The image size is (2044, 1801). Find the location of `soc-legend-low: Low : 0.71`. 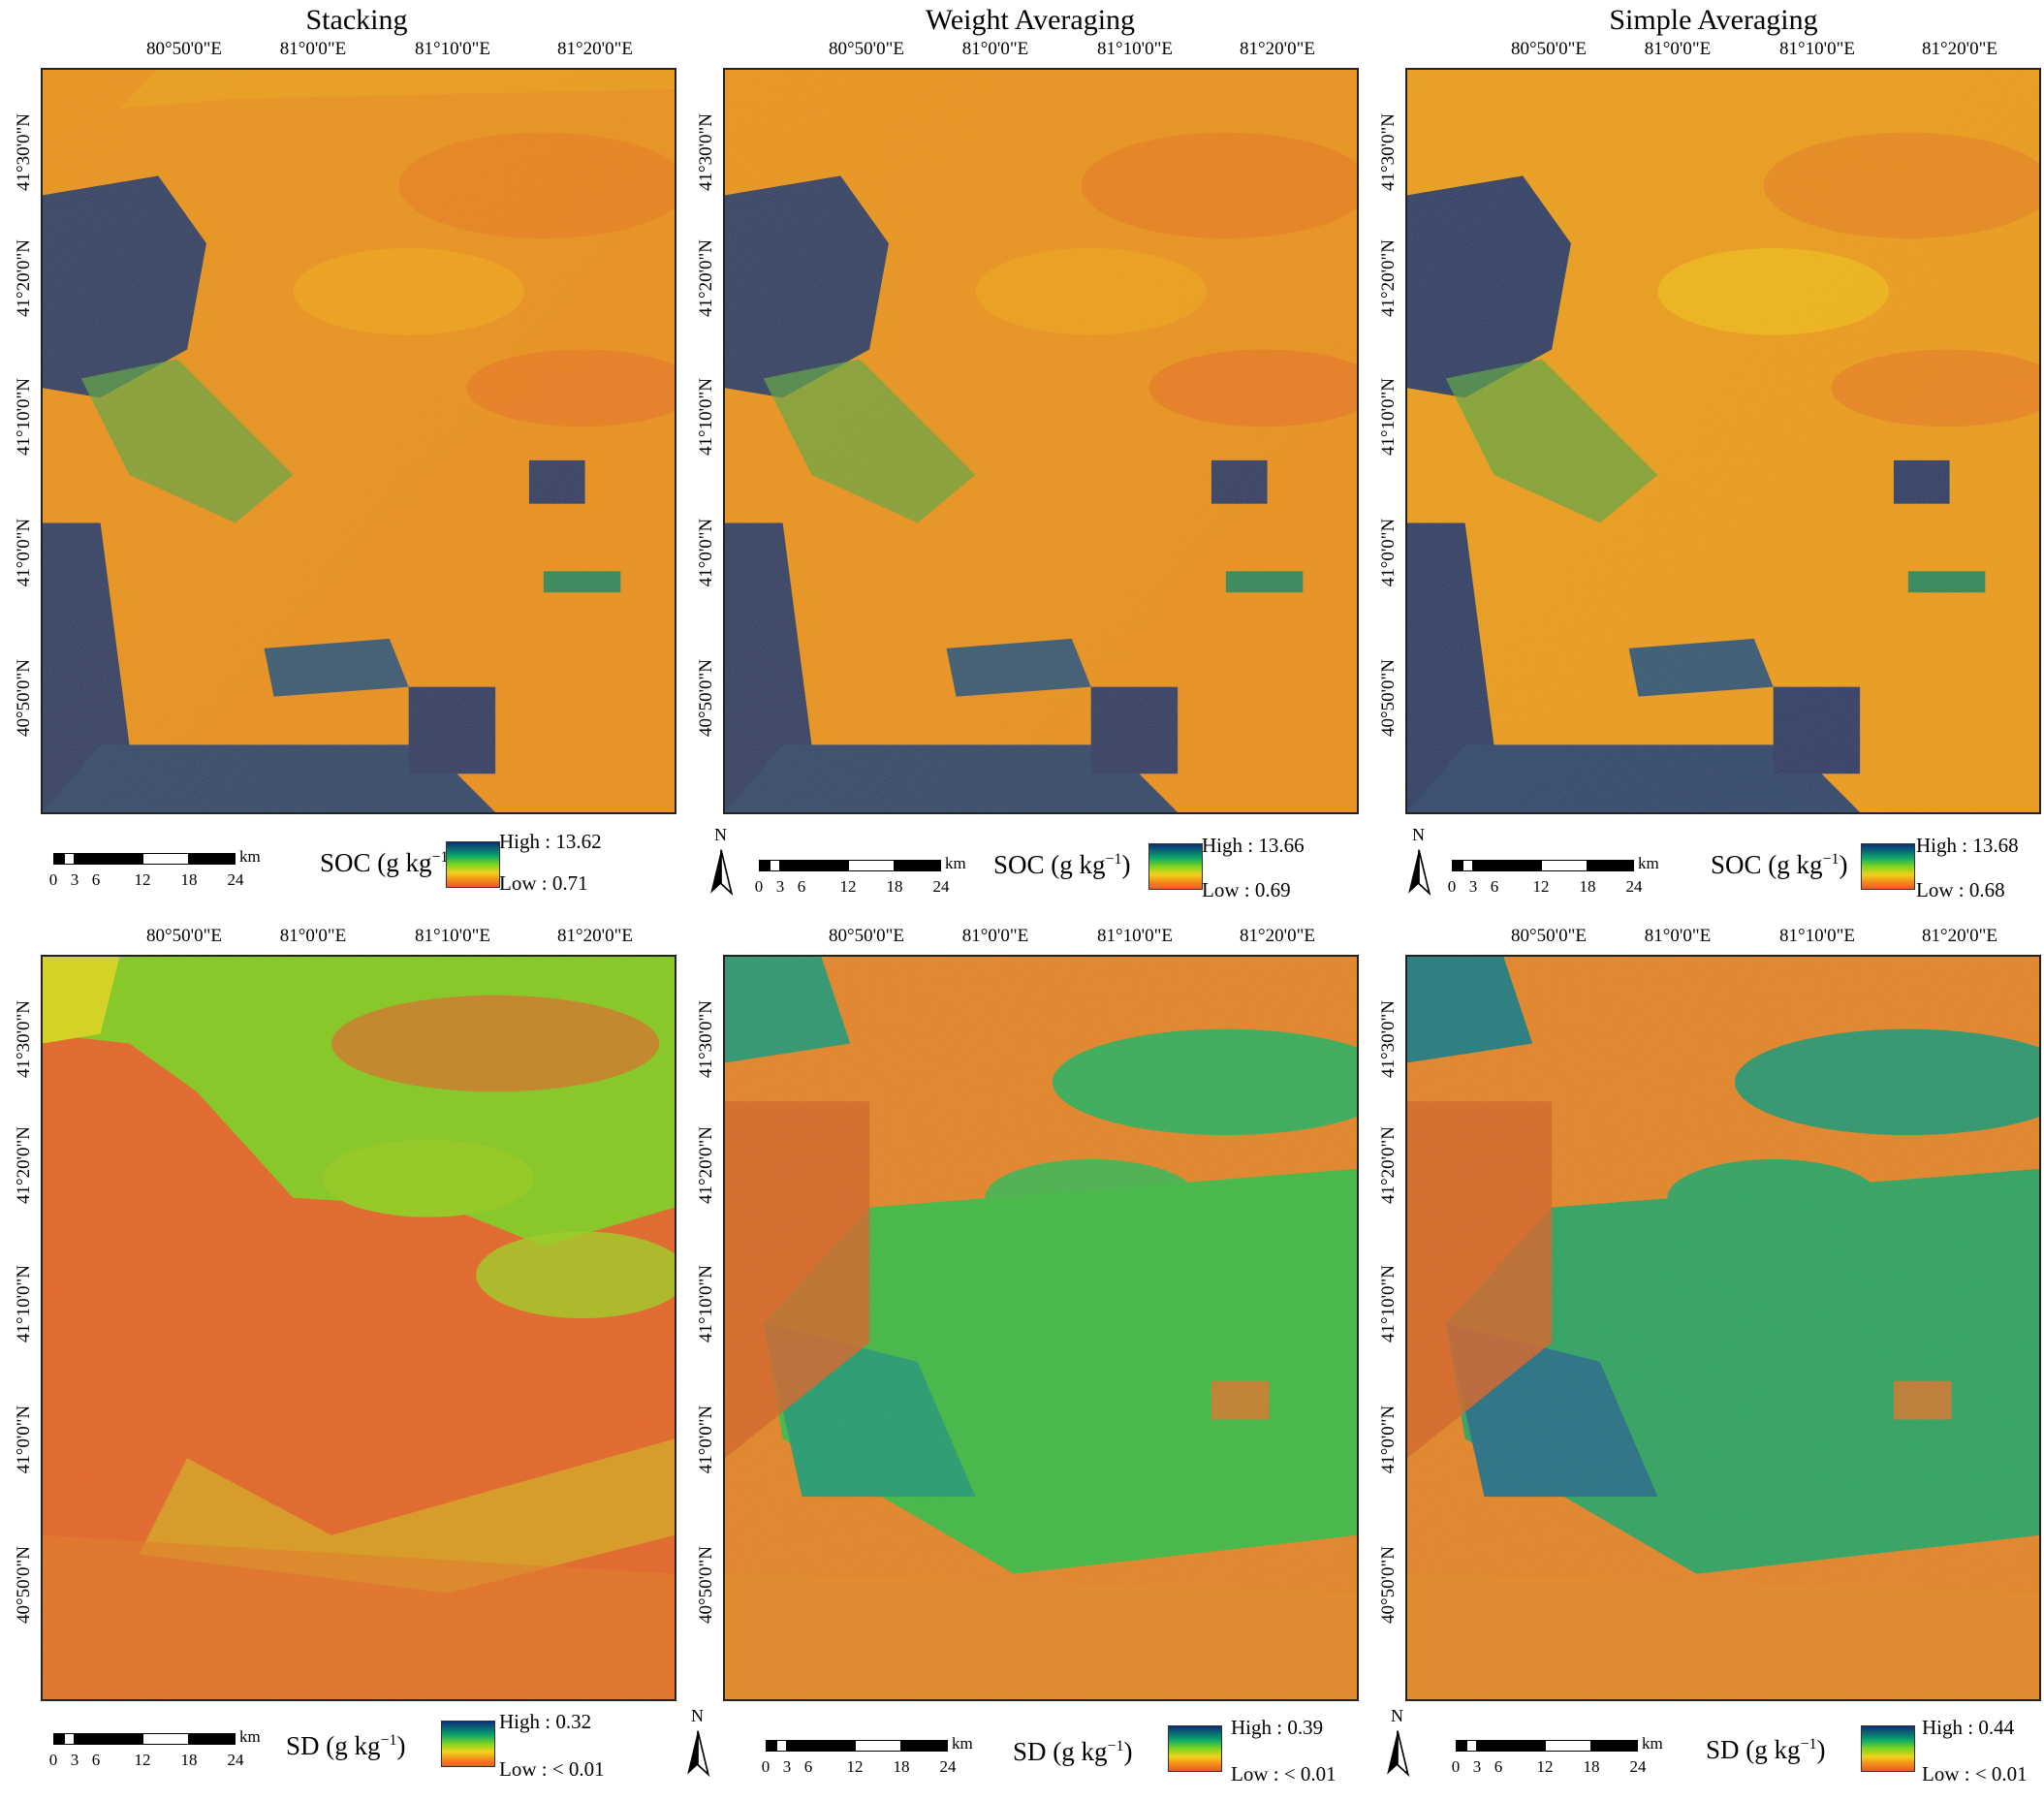

soc-legend-low: Low : 0.71 is located at coordinates (543, 883).